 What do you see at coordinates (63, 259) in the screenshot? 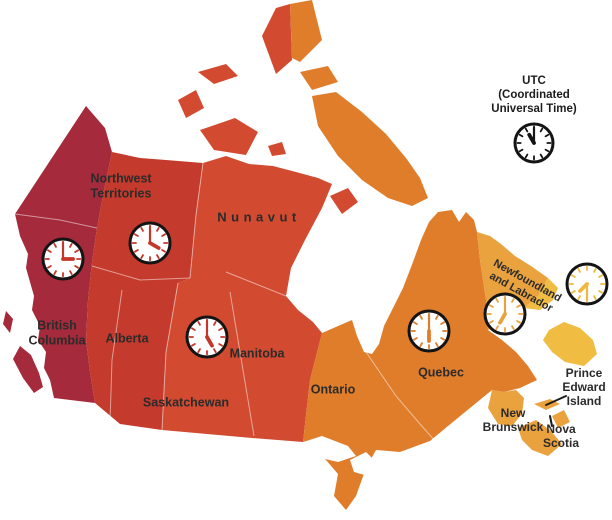
I see `clock-british-columbia` at bounding box center [63, 259].